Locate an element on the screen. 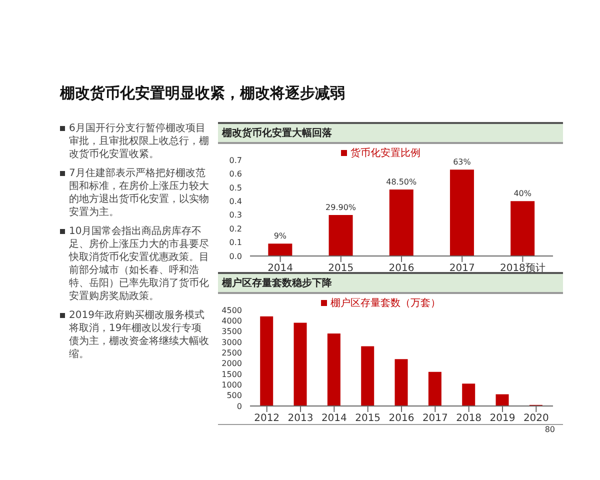 Image resolution: width=600 pixels, height=480 pixels. y-tick-label: 0.4 is located at coordinates (235, 201).